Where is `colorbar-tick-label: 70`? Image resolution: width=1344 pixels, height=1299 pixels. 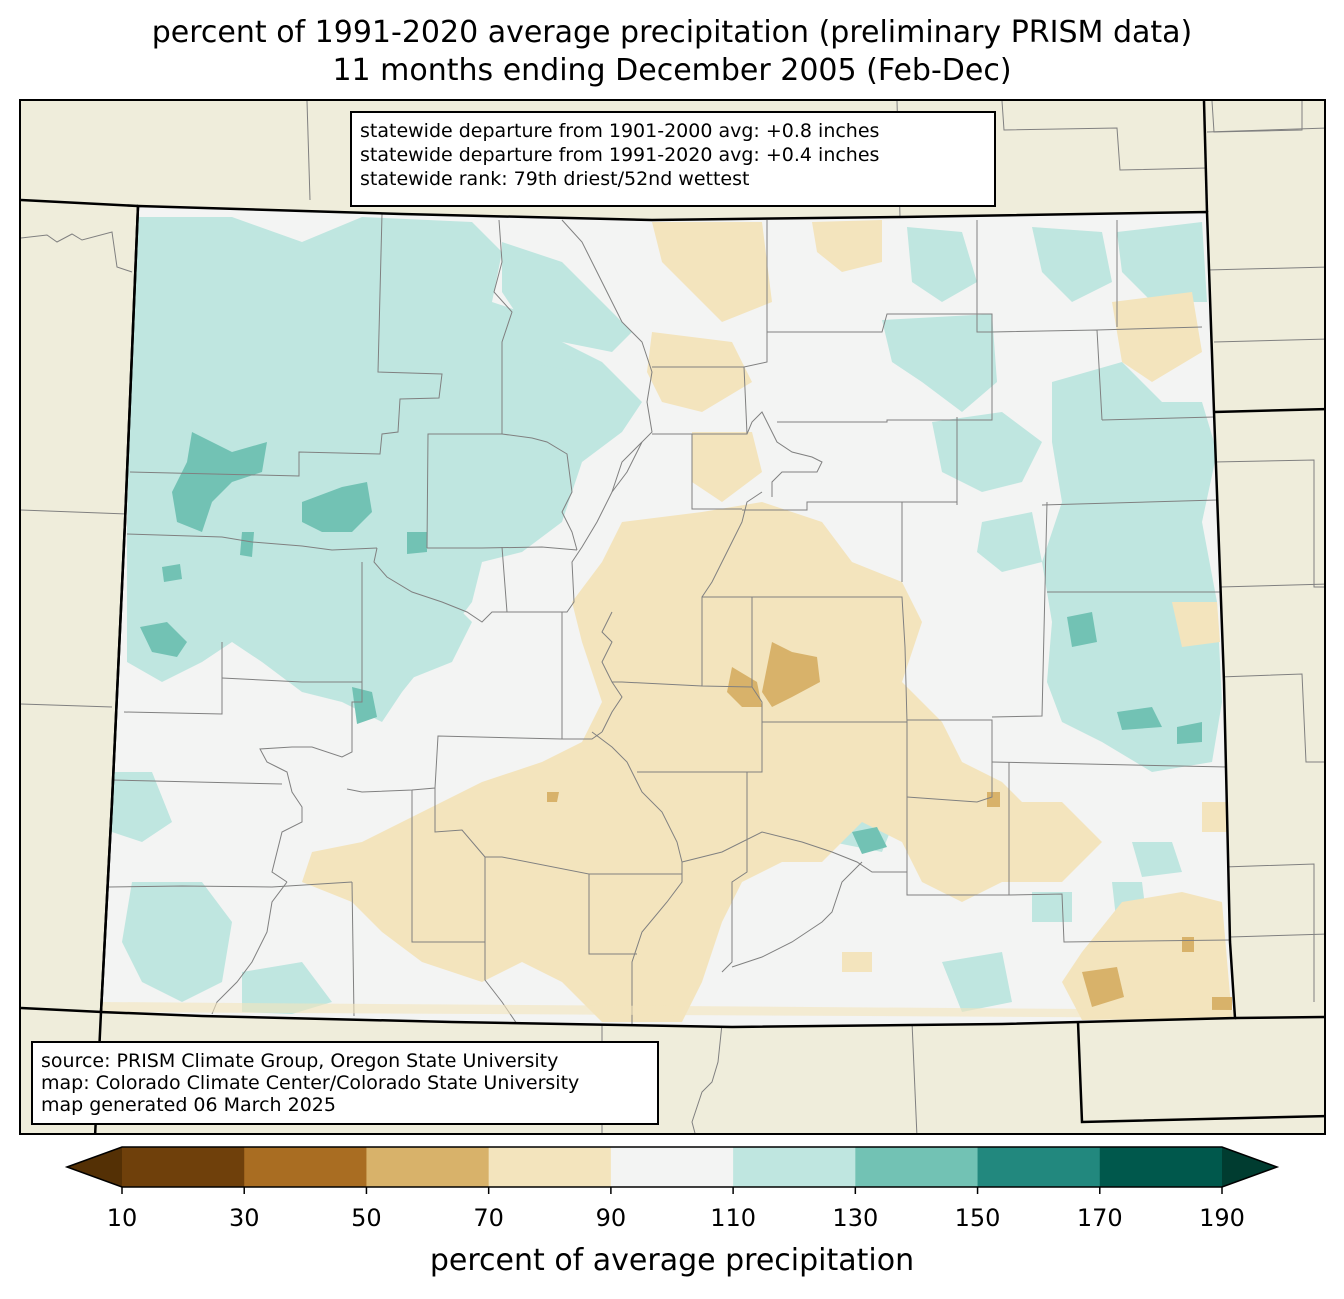 colorbar-tick-label: 70 is located at coordinates (488, 1218).